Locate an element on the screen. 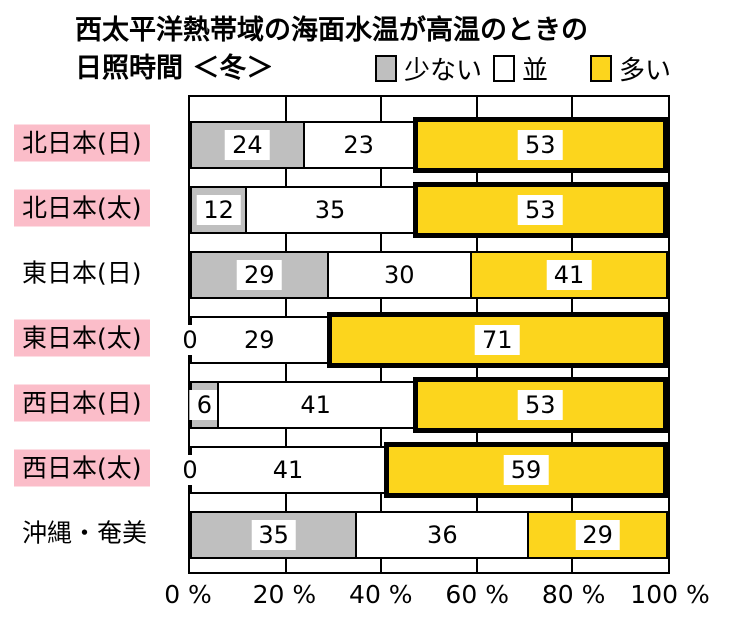  chart-title-line2: 日照時間 ＜冬＞ is located at coordinates (174, 68).